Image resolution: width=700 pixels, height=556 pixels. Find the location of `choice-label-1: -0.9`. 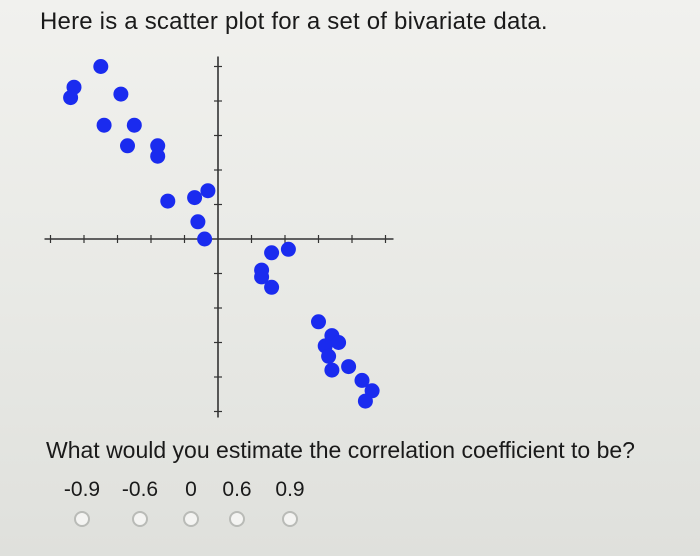

choice-label-1: -0.9 is located at coordinates (82, 489).